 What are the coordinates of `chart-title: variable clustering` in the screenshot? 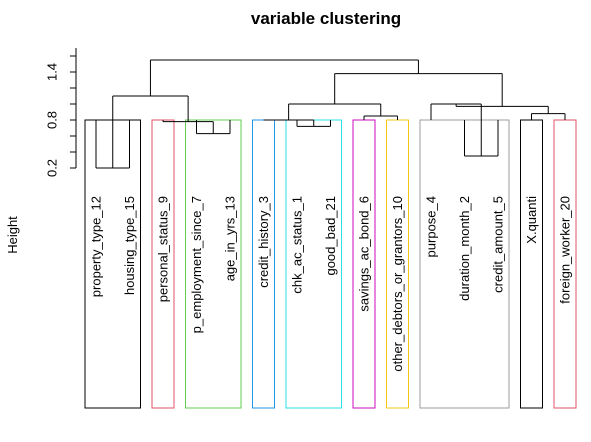 It's located at (326, 18).